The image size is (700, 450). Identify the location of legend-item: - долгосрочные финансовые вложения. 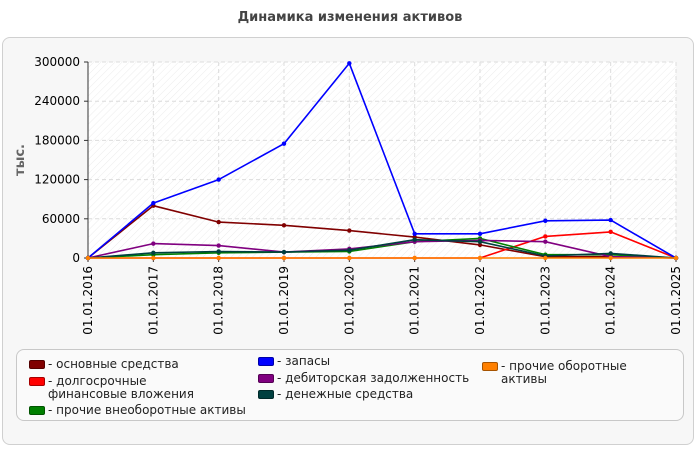
(129, 388).